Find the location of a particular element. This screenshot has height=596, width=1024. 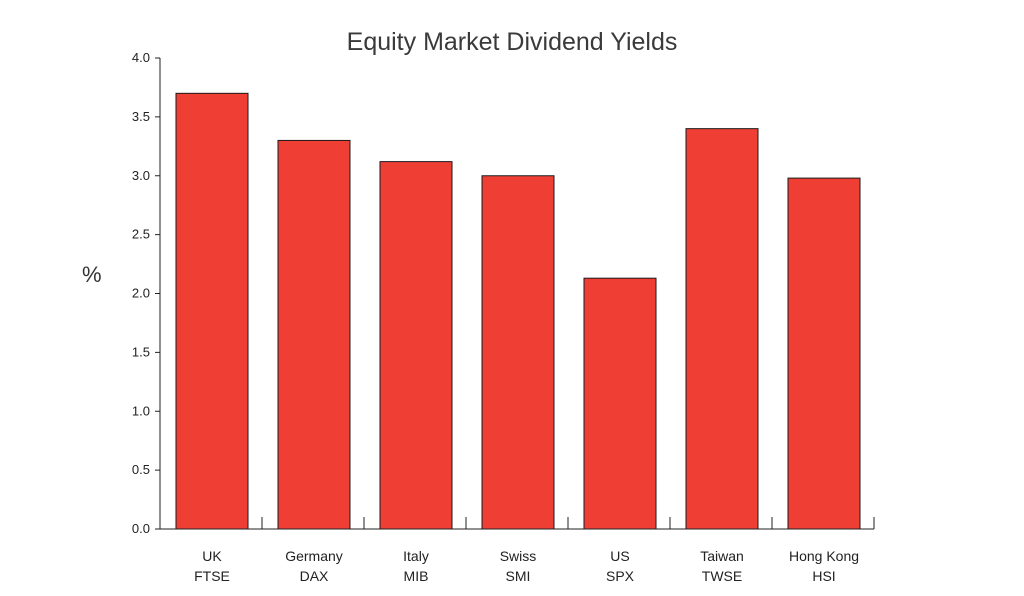

y-tick-label: 2.0 is located at coordinates (141, 293).